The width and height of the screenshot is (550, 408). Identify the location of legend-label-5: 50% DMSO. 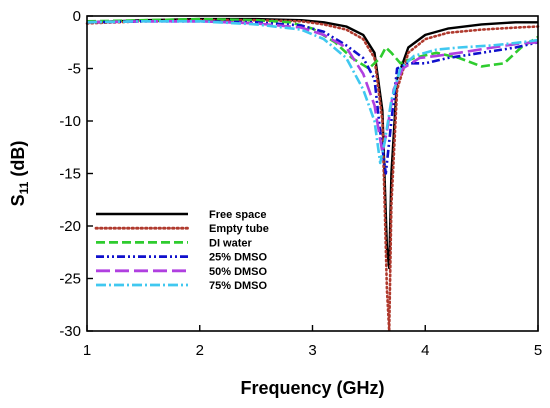
(238, 272).